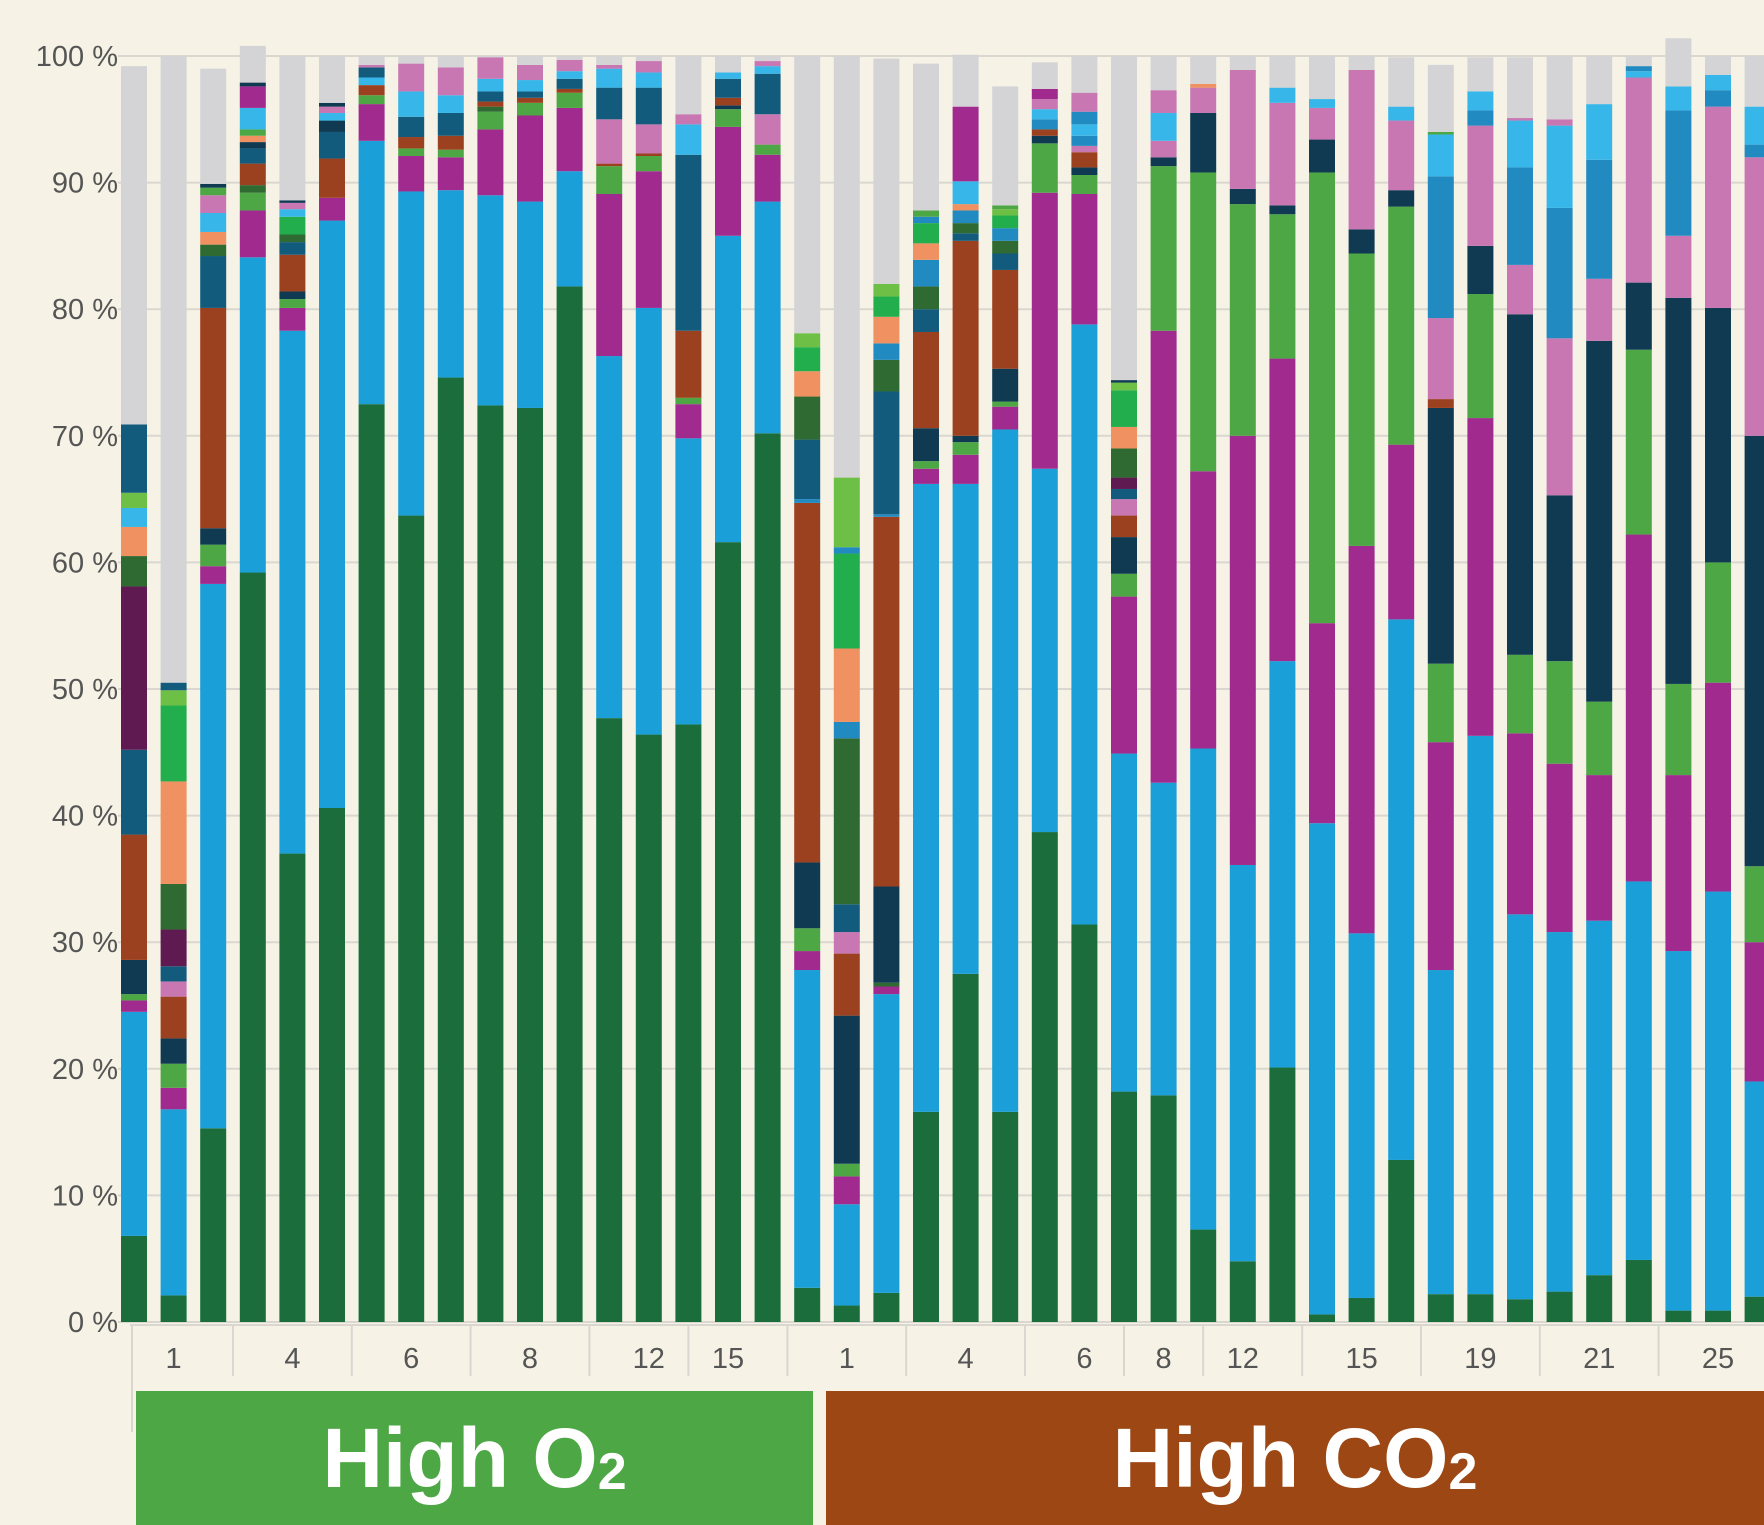  I want to click on x-axis: 1 4 6 8 12 15 1 4 6 8 12 15 19 21 25, so click(947, 1378).